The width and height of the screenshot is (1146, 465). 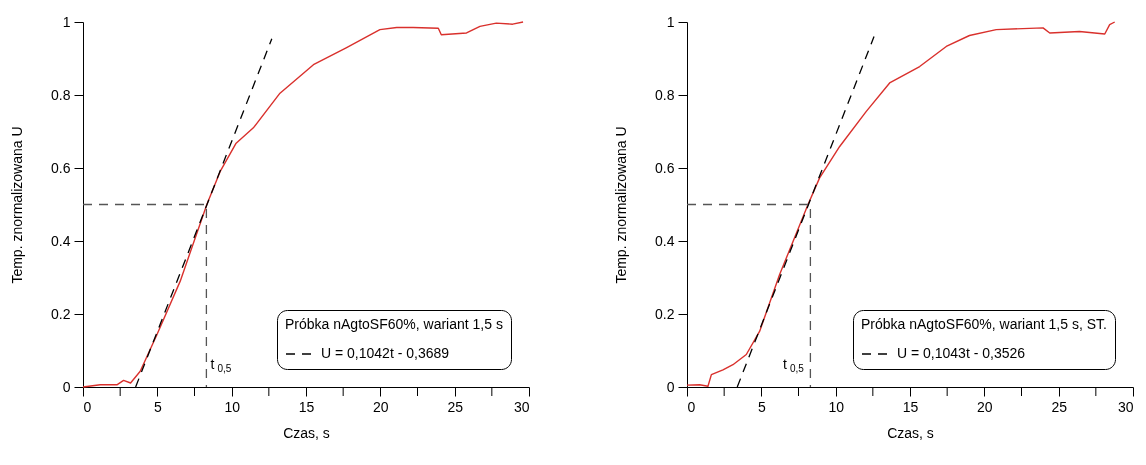 What do you see at coordinates (394, 324) in the screenshot?
I see `legend-title: Próbka nAgtoSF60%, wariant 1,5 s` at bounding box center [394, 324].